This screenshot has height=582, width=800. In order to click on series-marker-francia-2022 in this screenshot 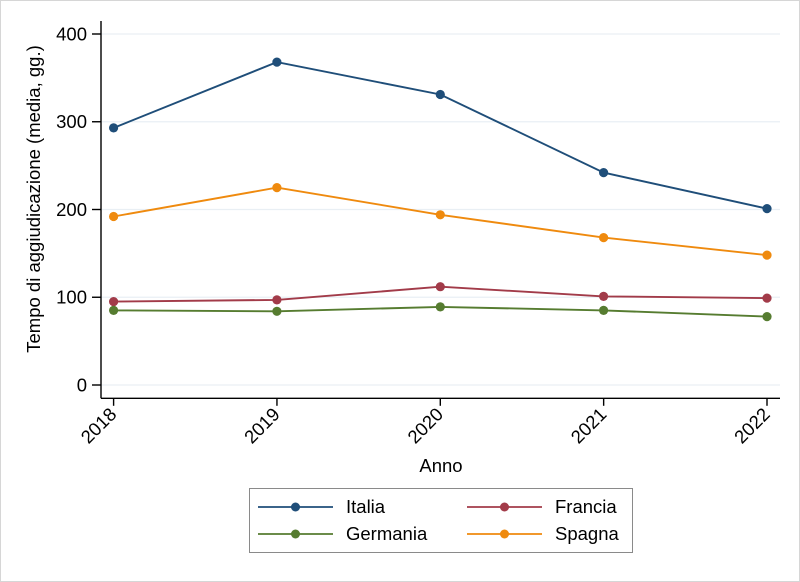, I will do `click(767, 298)`.